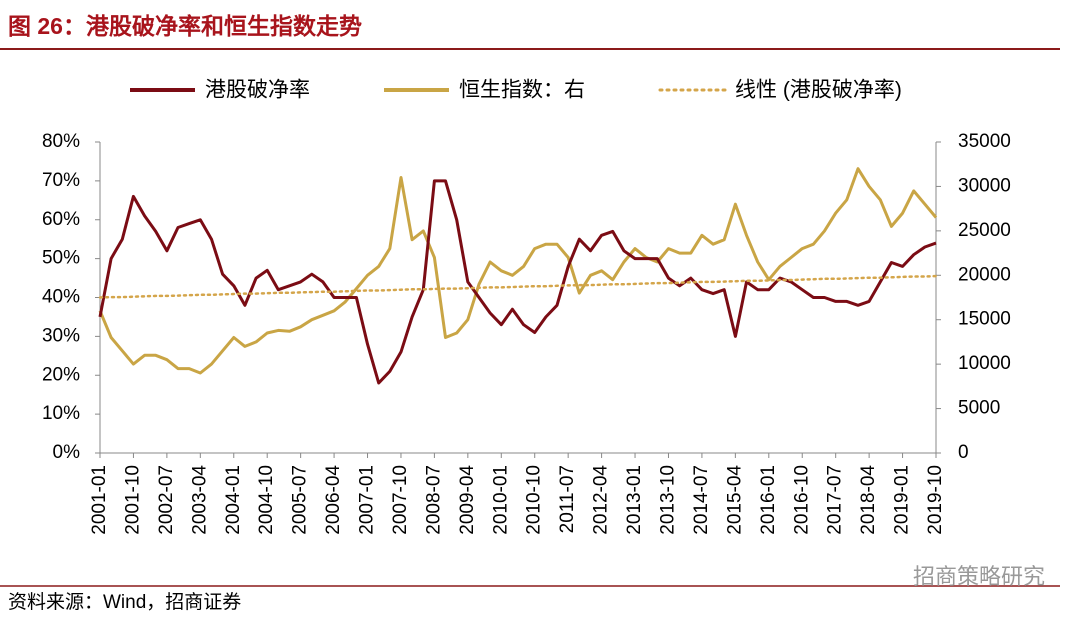  What do you see at coordinates (257, 90) in the screenshot?
I see `legend-label: 港股破净率` at bounding box center [257, 90].